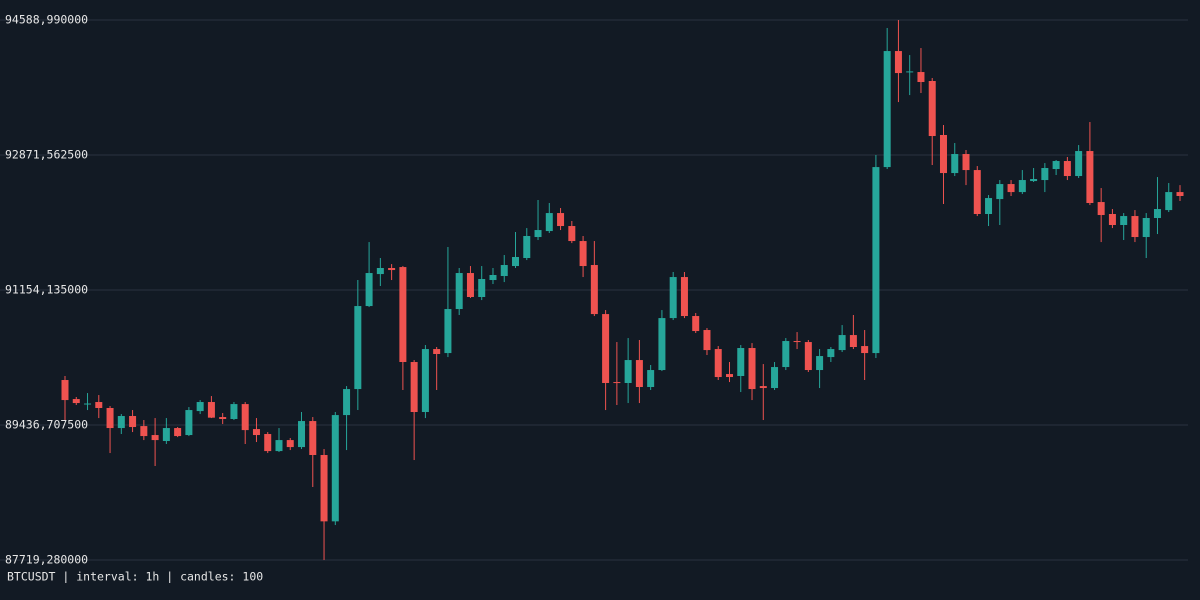  What do you see at coordinates (46, 425) in the screenshot?
I see `y-tick-label: 89436,707500` at bounding box center [46, 425].